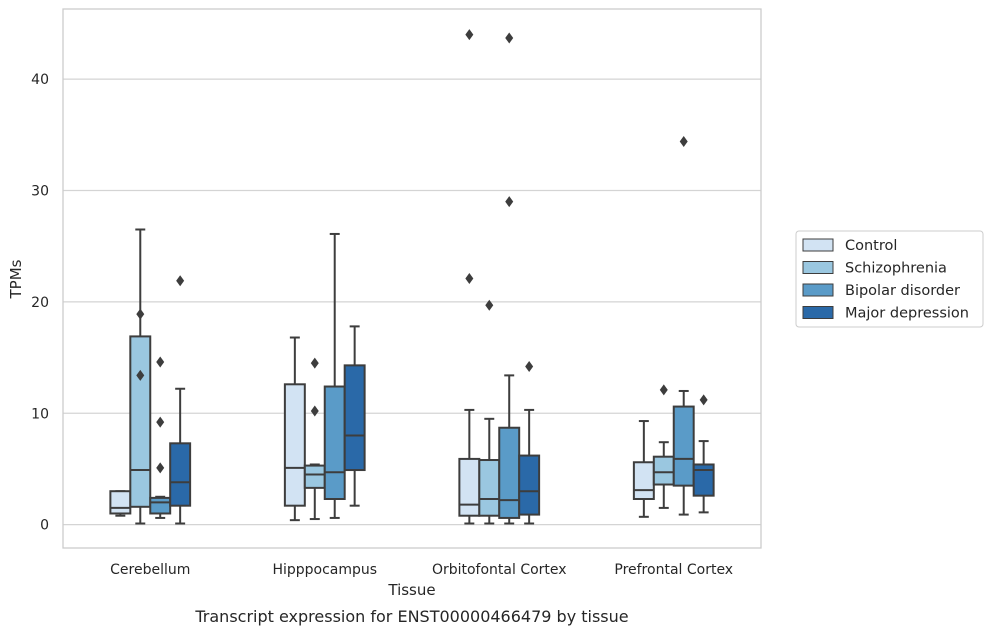 The height and width of the screenshot is (634, 993). Describe the element at coordinates (902, 291) in the screenshot. I see `legend-label: Bipolar disorder` at that location.